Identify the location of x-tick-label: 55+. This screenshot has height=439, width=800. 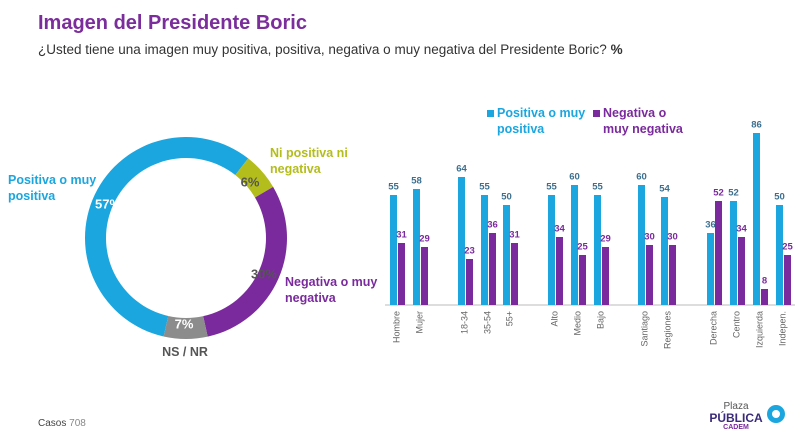
(509, 318).